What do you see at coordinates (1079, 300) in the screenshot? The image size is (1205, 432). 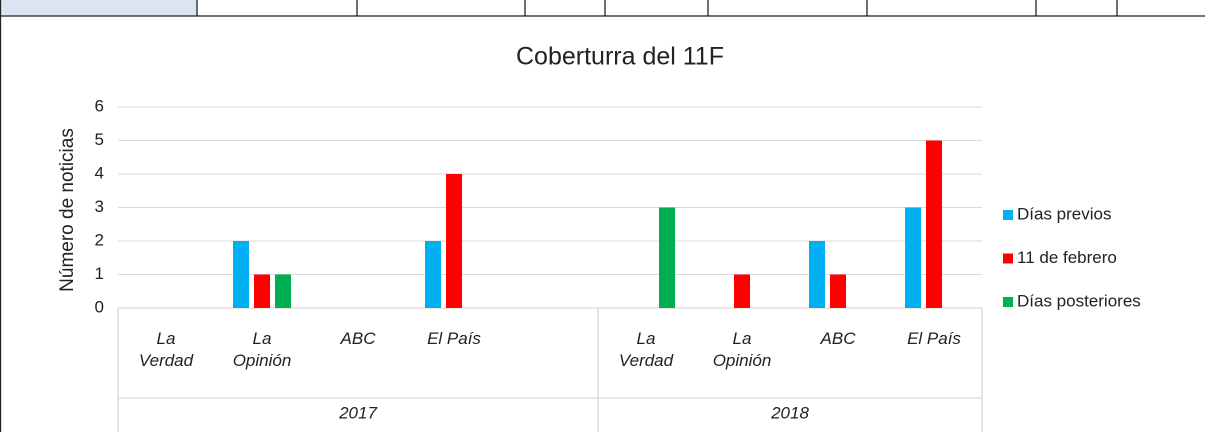 I see `legend-label: Días posteriores` at bounding box center [1079, 300].